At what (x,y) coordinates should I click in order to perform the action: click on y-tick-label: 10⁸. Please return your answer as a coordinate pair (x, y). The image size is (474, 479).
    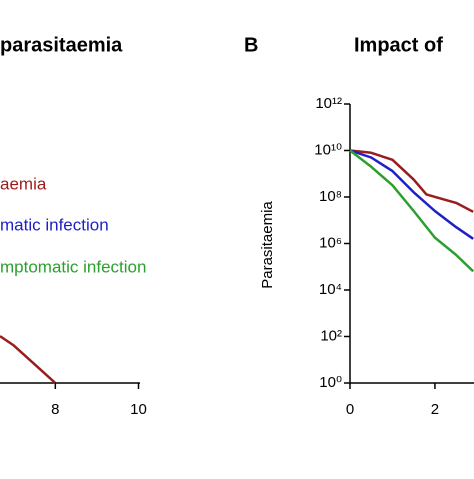
    Looking at the image, I should click on (330, 196).